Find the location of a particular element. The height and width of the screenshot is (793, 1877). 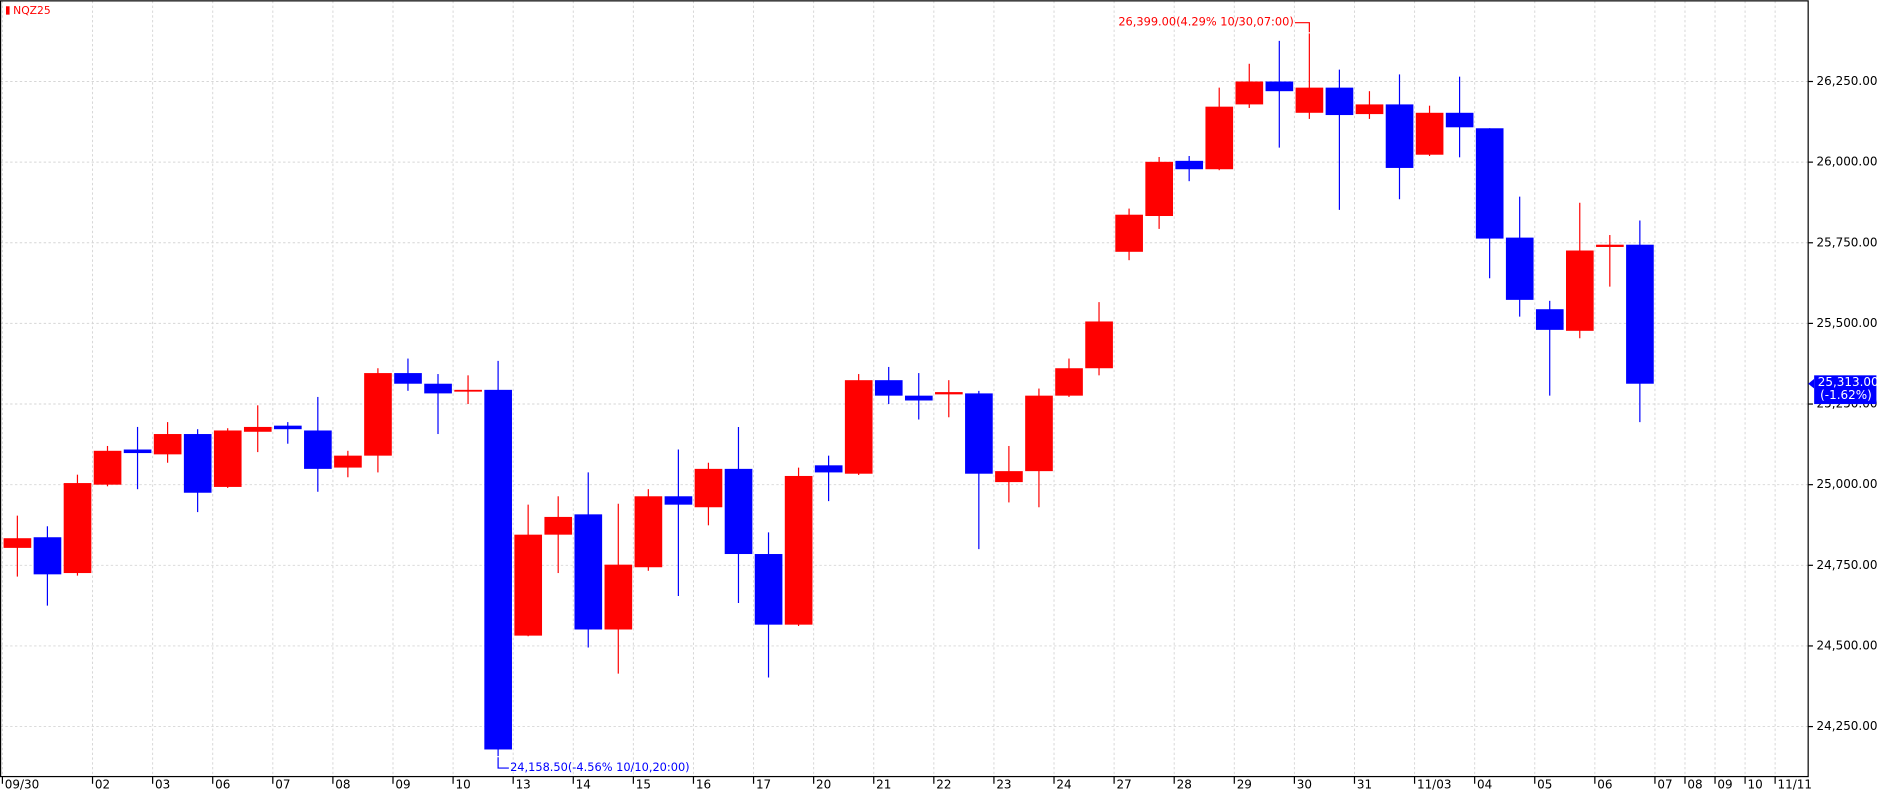

x-tick-label: 03 is located at coordinates (162, 784).